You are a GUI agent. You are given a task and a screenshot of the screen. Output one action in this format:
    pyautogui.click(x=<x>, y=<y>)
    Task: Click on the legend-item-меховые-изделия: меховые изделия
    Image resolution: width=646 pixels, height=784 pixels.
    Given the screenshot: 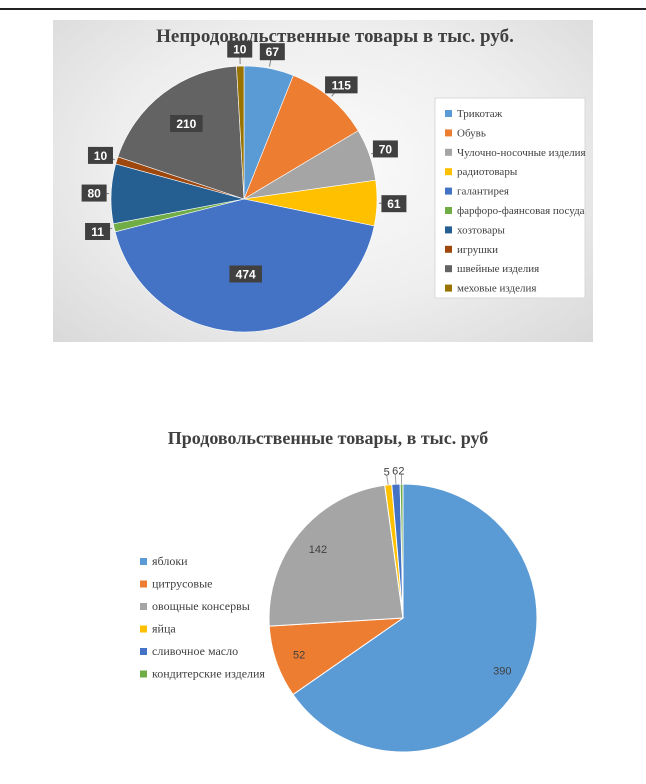 What is the action you would take?
    pyautogui.click(x=490, y=289)
    